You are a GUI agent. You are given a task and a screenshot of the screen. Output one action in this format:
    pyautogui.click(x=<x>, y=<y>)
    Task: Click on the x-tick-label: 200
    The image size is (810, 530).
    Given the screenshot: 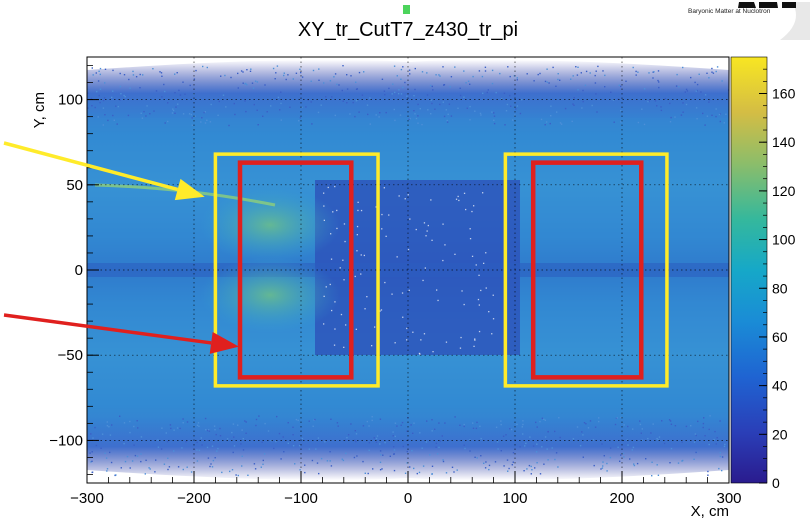 What is the action you would take?
    pyautogui.click(x=621, y=498)
    